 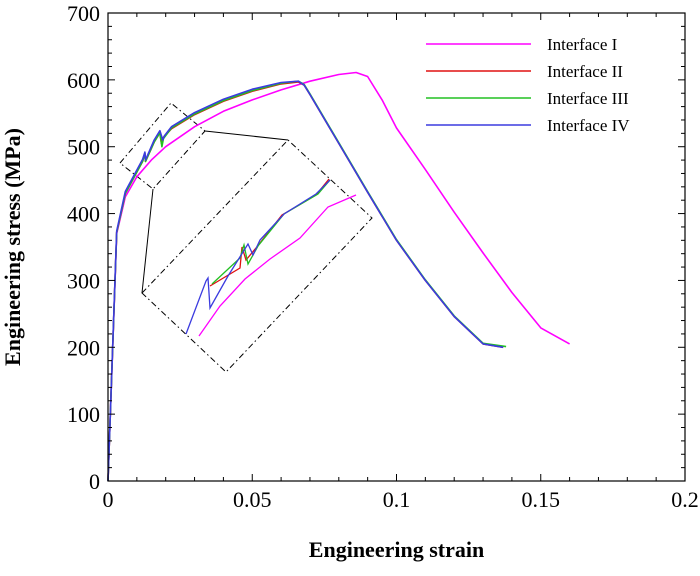 I want to click on x-axis-title: Engineering strain, so click(x=396, y=549).